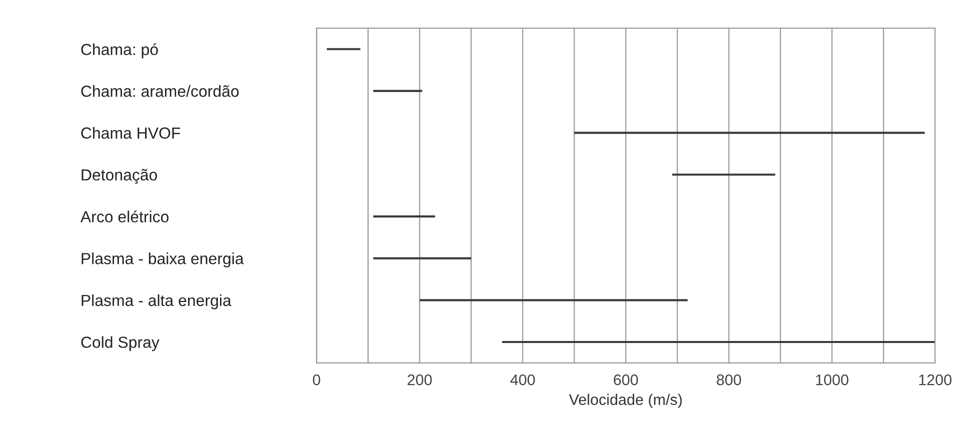  Describe the element at coordinates (625, 401) in the screenshot. I see `x-axis-title: Velocidade (m/s)` at that location.